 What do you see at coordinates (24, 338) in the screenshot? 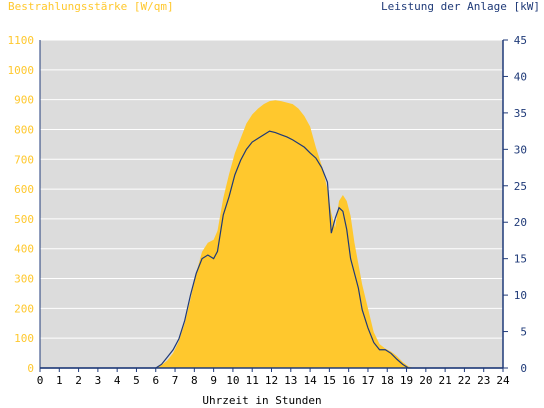
I see `left-tick-label: 100` at bounding box center [24, 338].